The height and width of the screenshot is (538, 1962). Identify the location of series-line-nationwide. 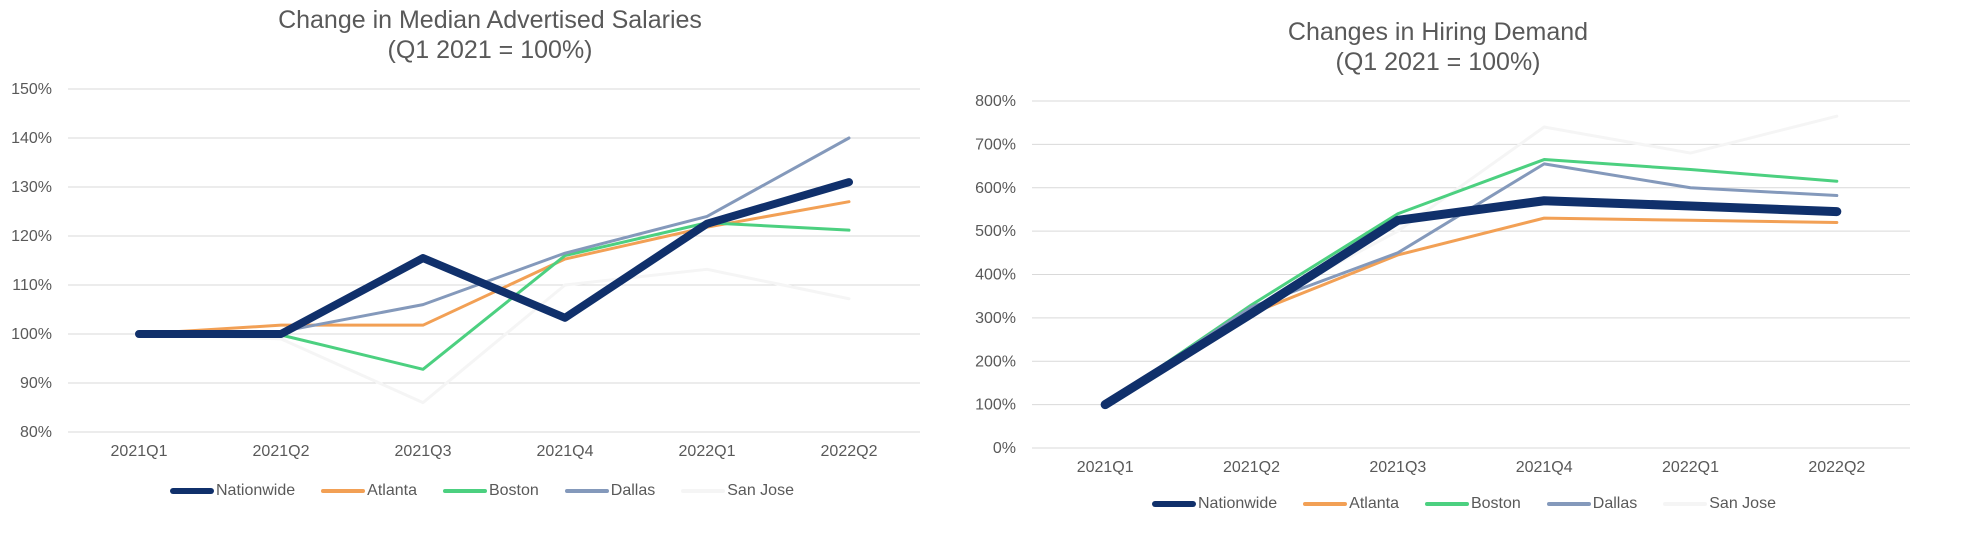
(494, 258).